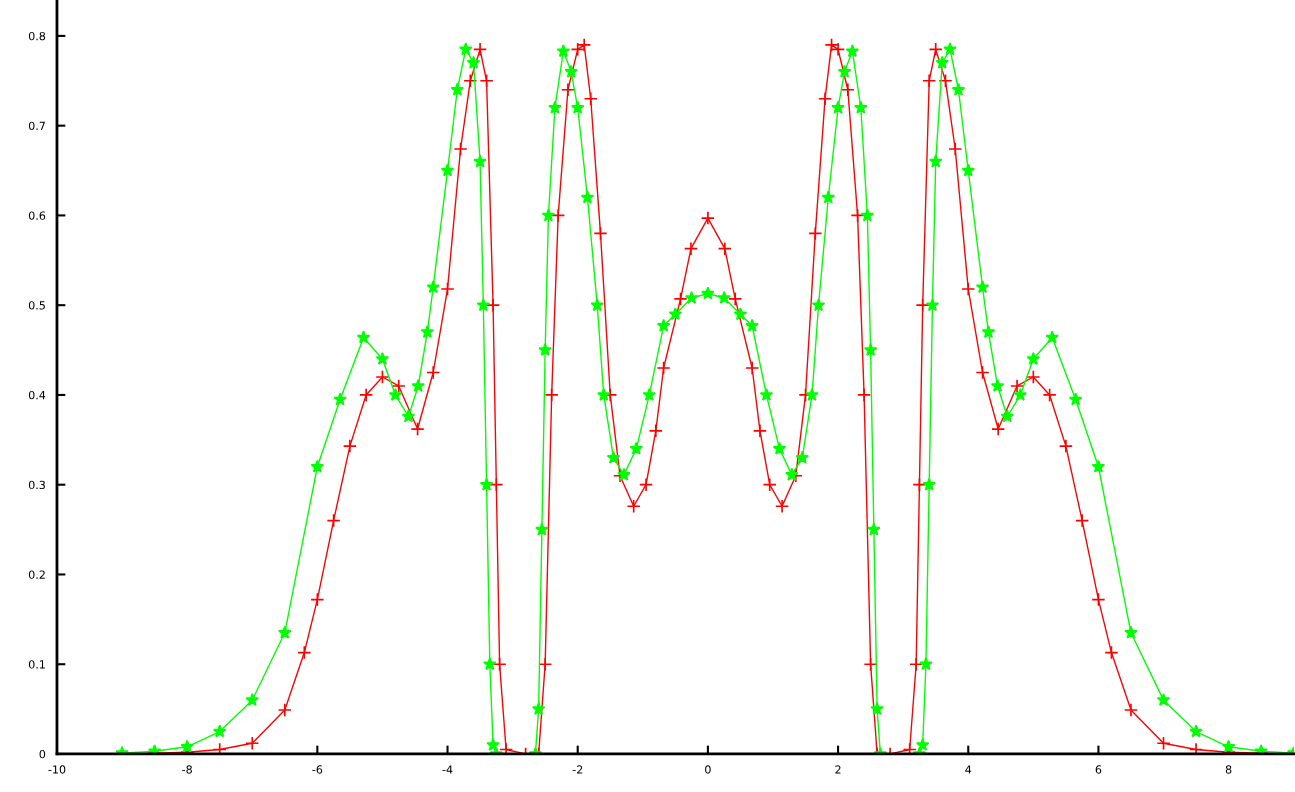 The height and width of the screenshot is (792, 1295). Describe the element at coordinates (37, 36) in the screenshot. I see `y-tick-label: 0.8` at that location.